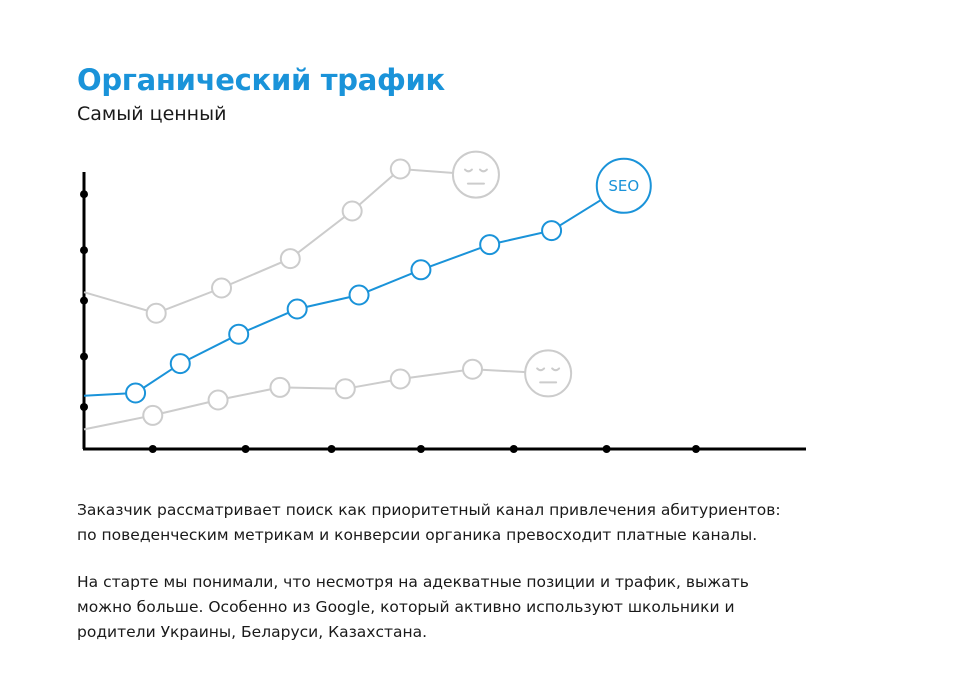 Image resolution: width=960 pixels, height=700 pixels. I want to click on series-line-upper, so click(279, 241).